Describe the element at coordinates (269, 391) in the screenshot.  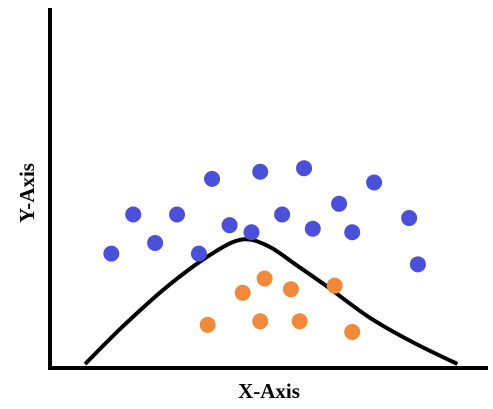
I see `x-axis-title: X-Axis` at that location.